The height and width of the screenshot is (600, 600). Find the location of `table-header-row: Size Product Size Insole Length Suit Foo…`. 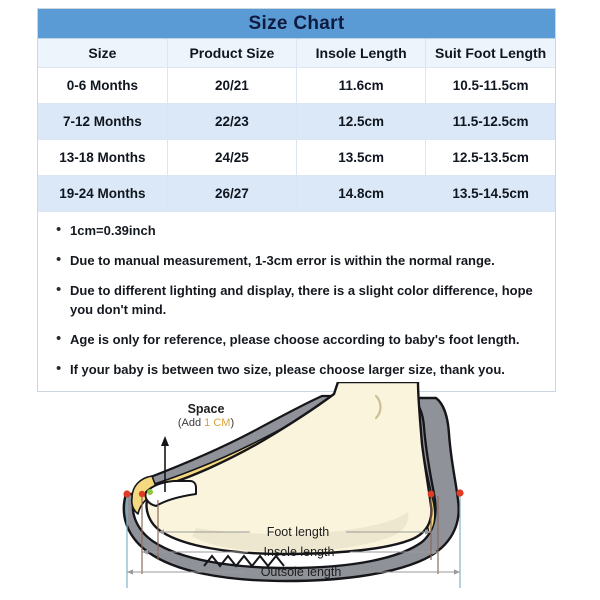

table-header-row: Size Product Size Insole Length Suit Foo… is located at coordinates (296, 53).